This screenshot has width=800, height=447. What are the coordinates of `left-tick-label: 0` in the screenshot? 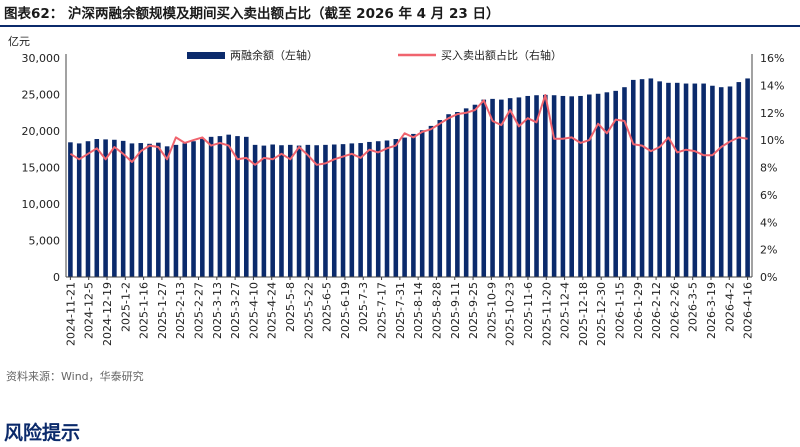 It's located at (56, 277).